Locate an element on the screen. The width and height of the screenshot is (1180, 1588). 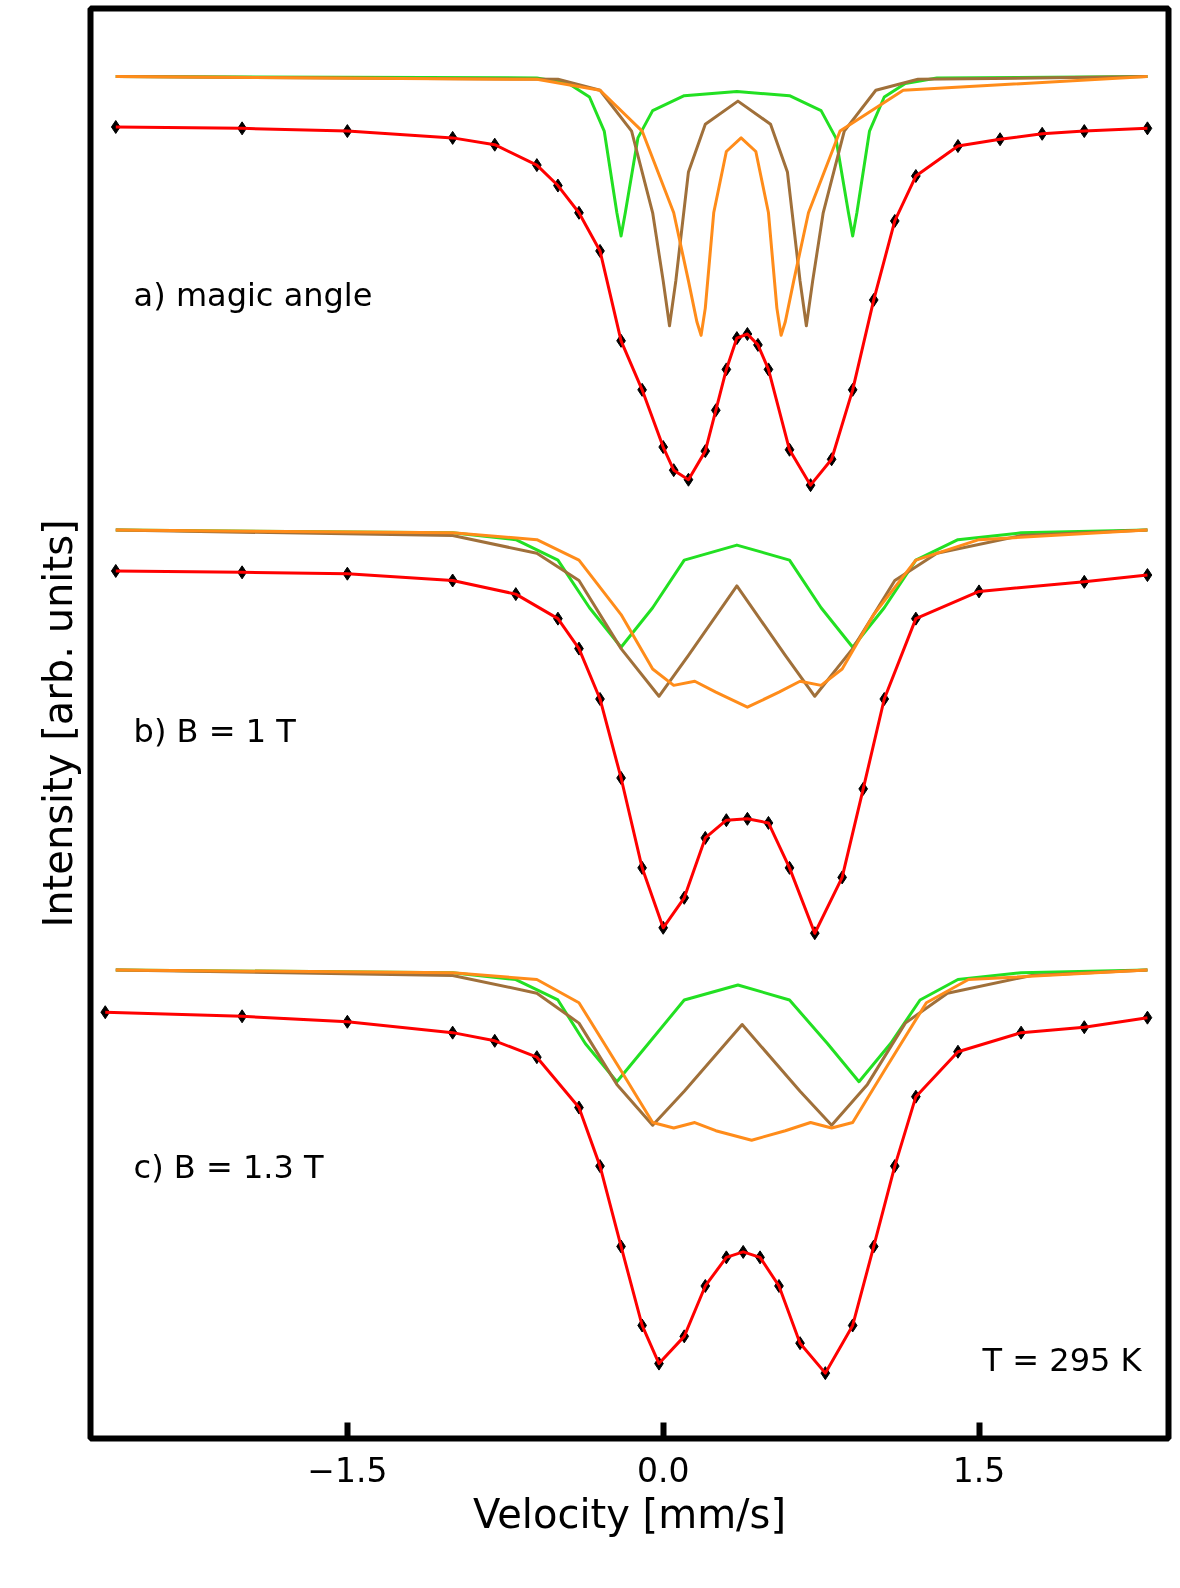
annotation: b) B = 1 T is located at coordinates (215, 730).